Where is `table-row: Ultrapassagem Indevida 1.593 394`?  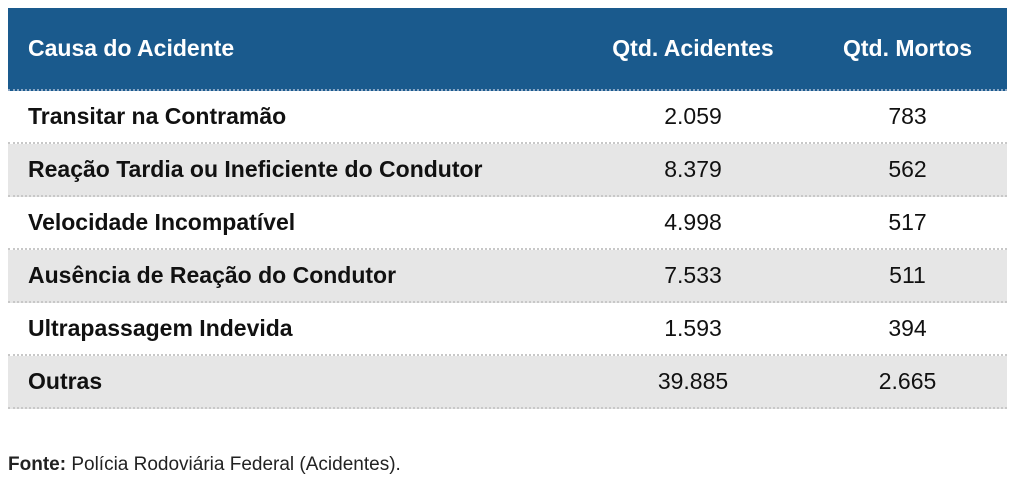
table-row: Ultrapassagem Indevida 1.593 394 is located at coordinates (507, 329).